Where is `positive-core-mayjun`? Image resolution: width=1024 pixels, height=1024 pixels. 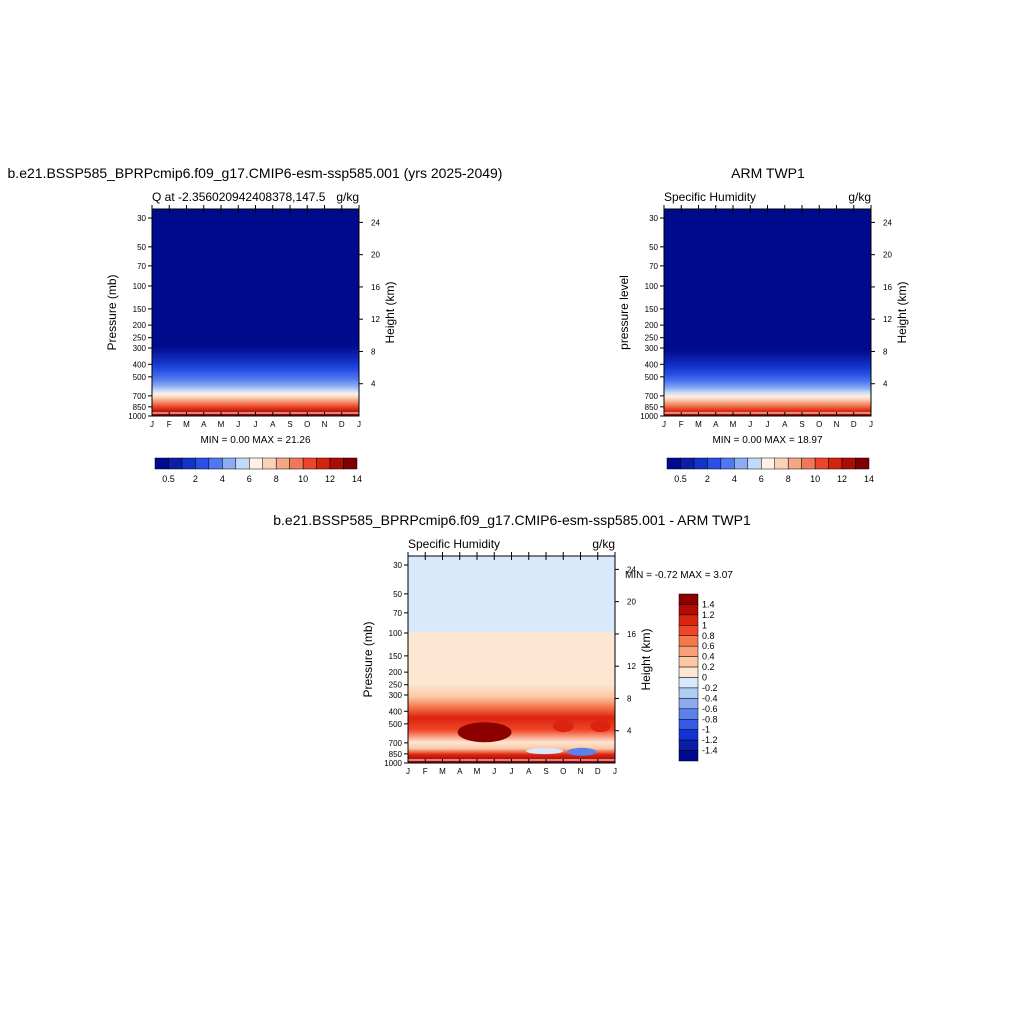
positive-core-mayjun is located at coordinates (484, 732).